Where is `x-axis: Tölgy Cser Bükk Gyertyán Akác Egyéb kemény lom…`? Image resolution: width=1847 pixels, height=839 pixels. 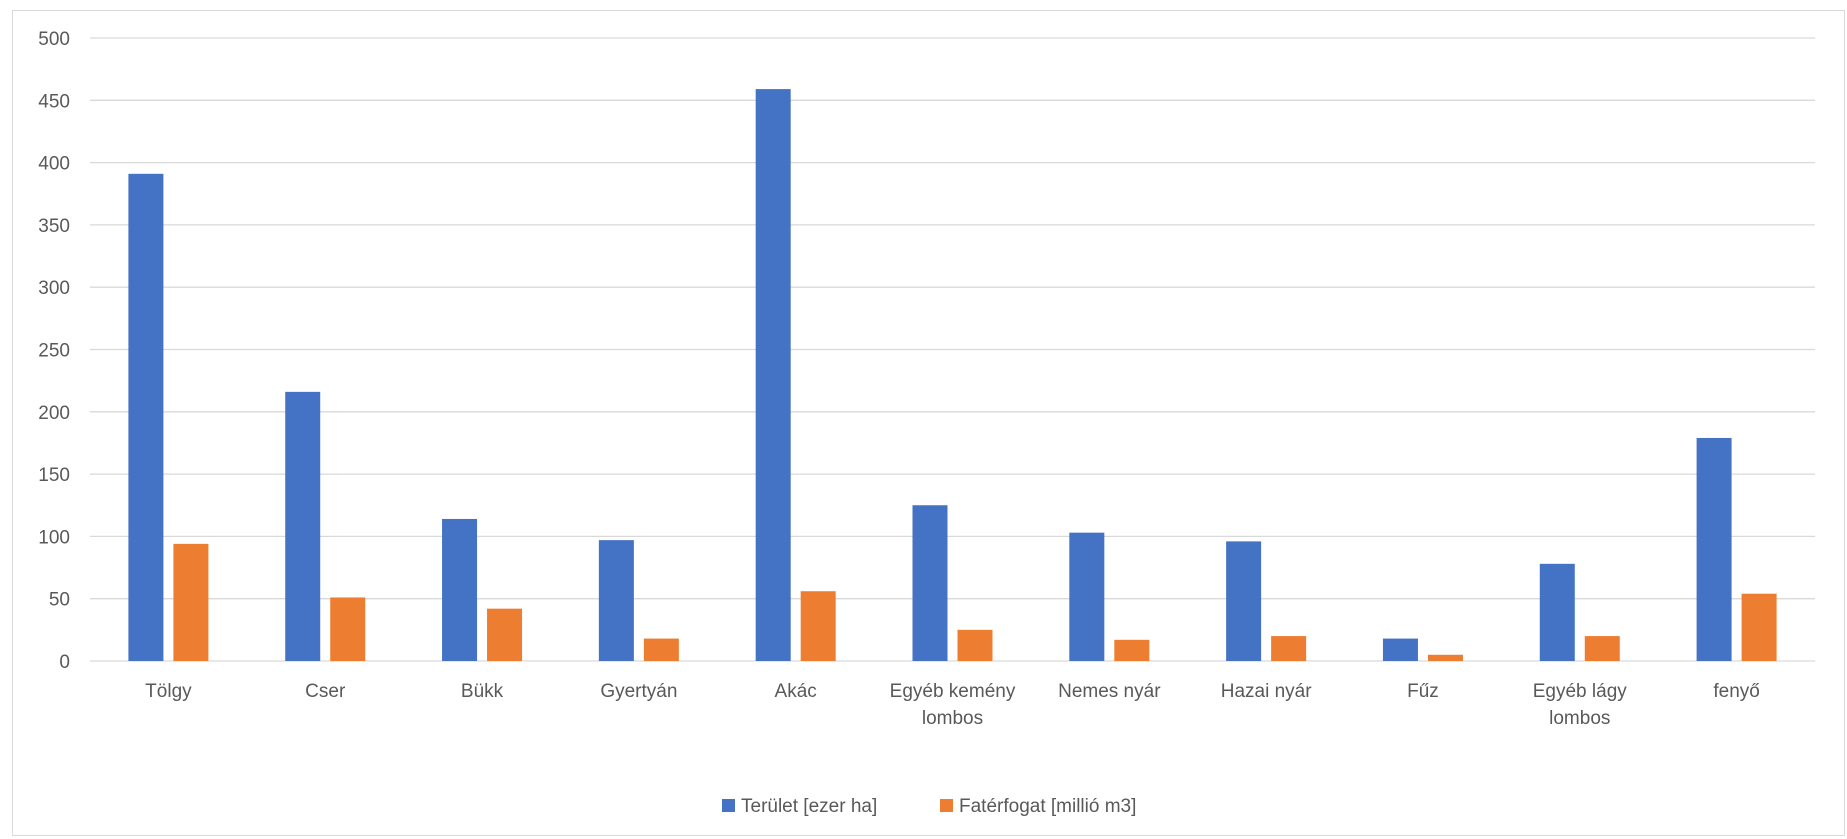 x-axis: Tölgy Cser Bükk Gyertyán Akác Egyéb kemény lom… is located at coordinates (952, 705).